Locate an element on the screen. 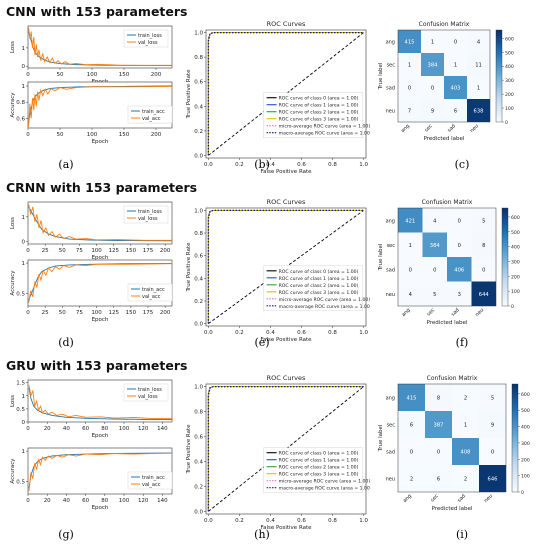 The image size is (543, 550). acc-xlabel: Epoch is located at coordinates (100, 142).